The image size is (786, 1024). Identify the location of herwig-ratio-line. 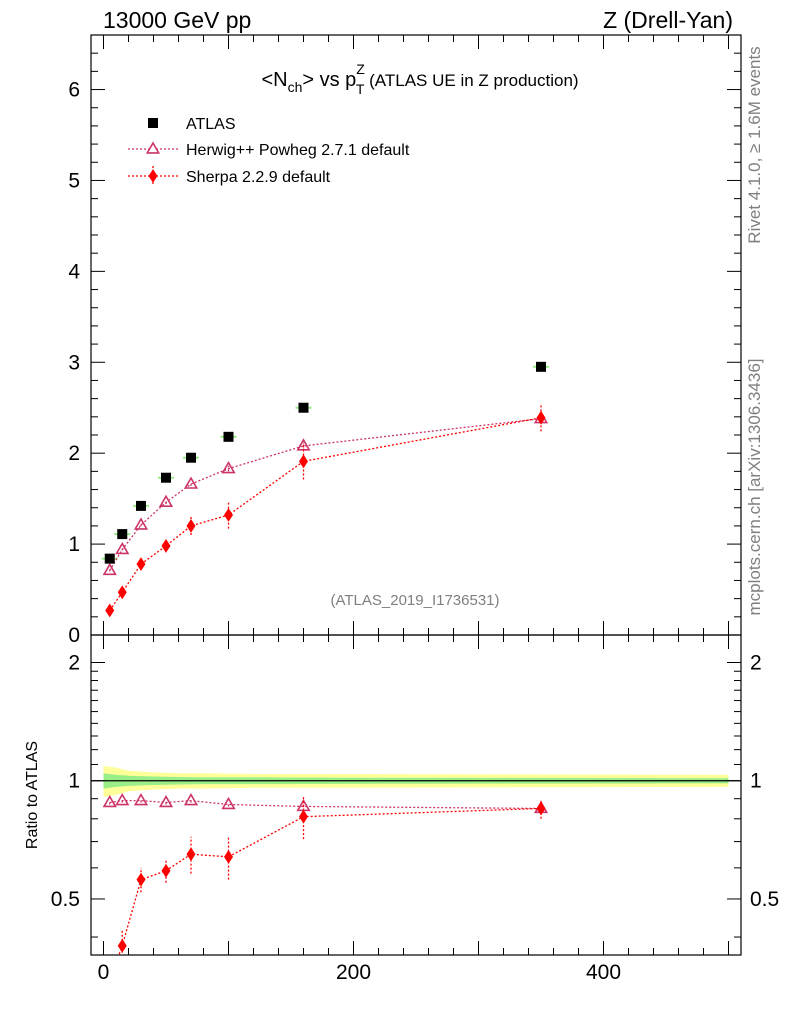
(325, 804).